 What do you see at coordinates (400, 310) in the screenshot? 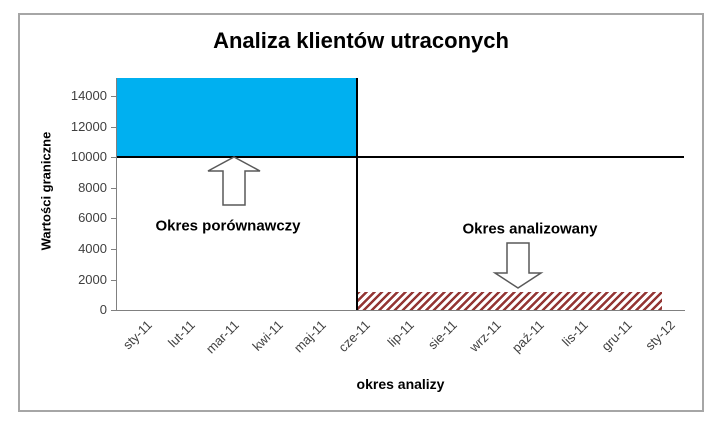
I see `x-axis-line` at bounding box center [400, 310].